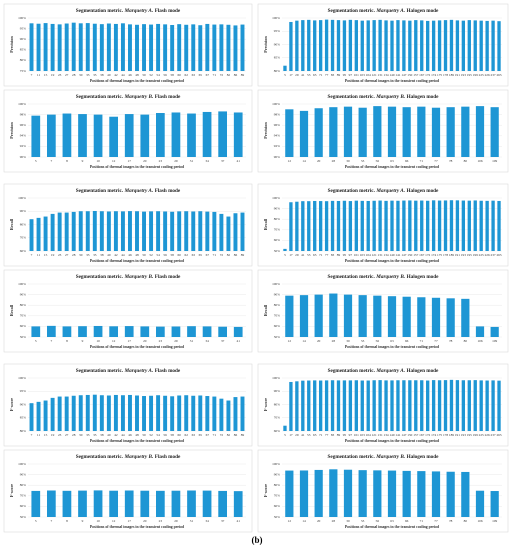 The width and height of the screenshot is (514, 550). I want to click on x-tick-label: 97, so click(351, 75).